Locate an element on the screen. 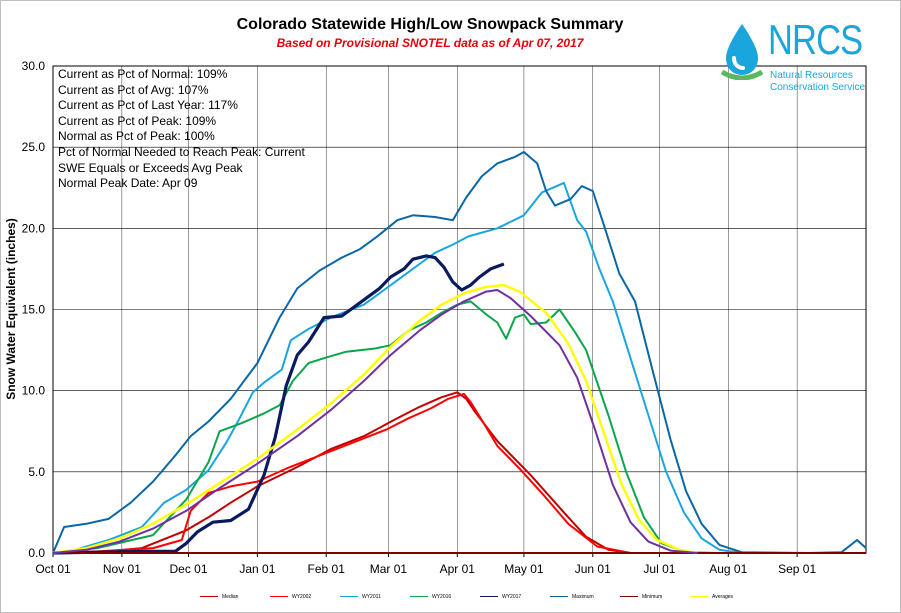 This screenshot has width=901, height=613. x-tick-label: Aug 01 is located at coordinates (728, 569).